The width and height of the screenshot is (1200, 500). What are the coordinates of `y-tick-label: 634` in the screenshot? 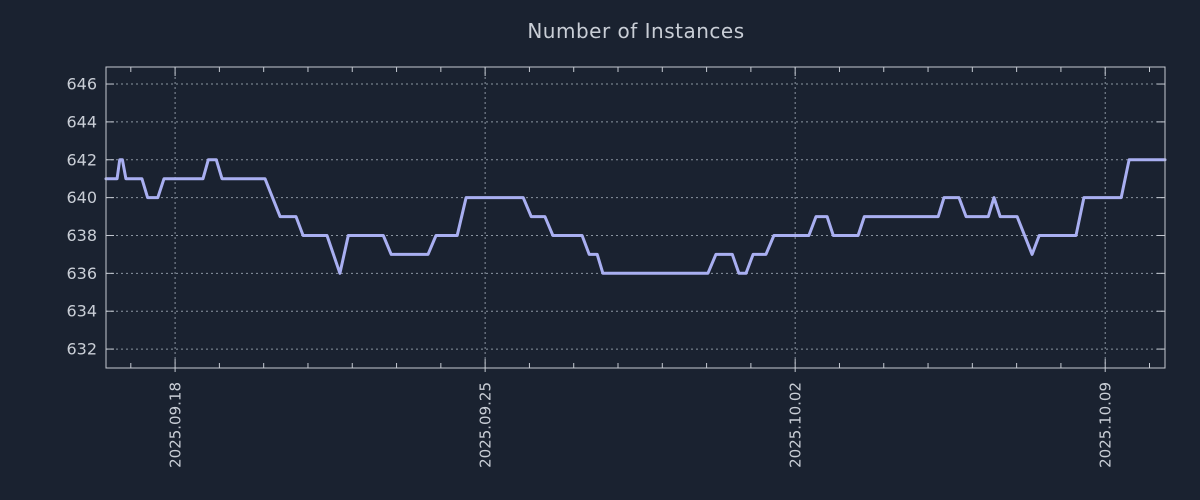 It's located at (81, 311).